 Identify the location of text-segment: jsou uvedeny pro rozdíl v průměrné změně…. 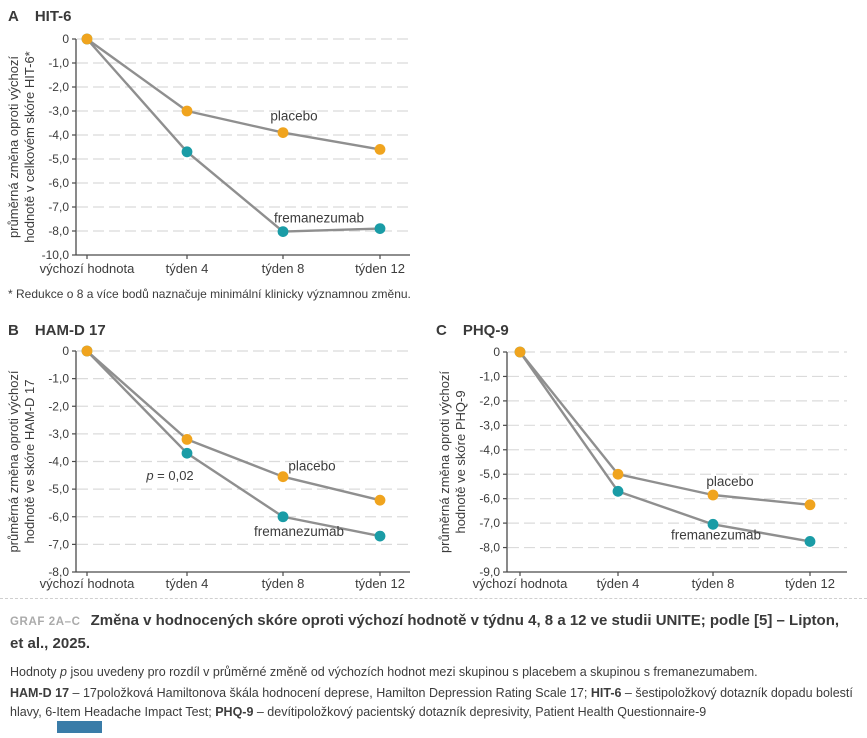
(412, 672).